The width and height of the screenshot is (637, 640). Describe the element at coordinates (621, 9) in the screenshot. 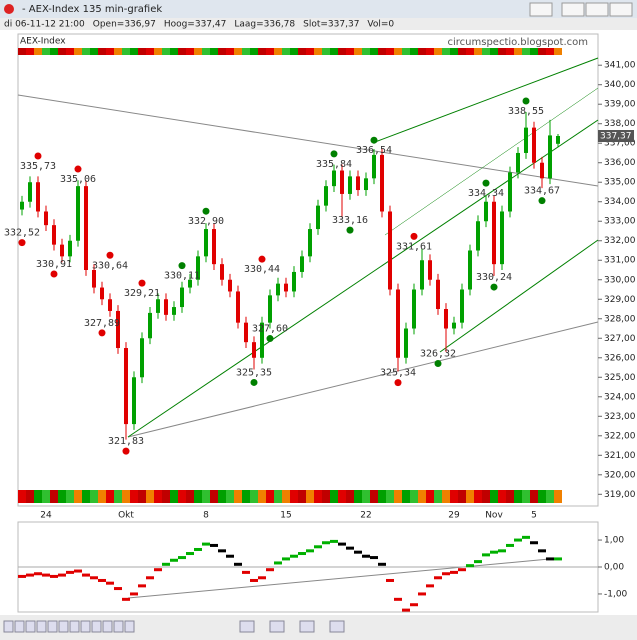

I see `close-button` at that location.